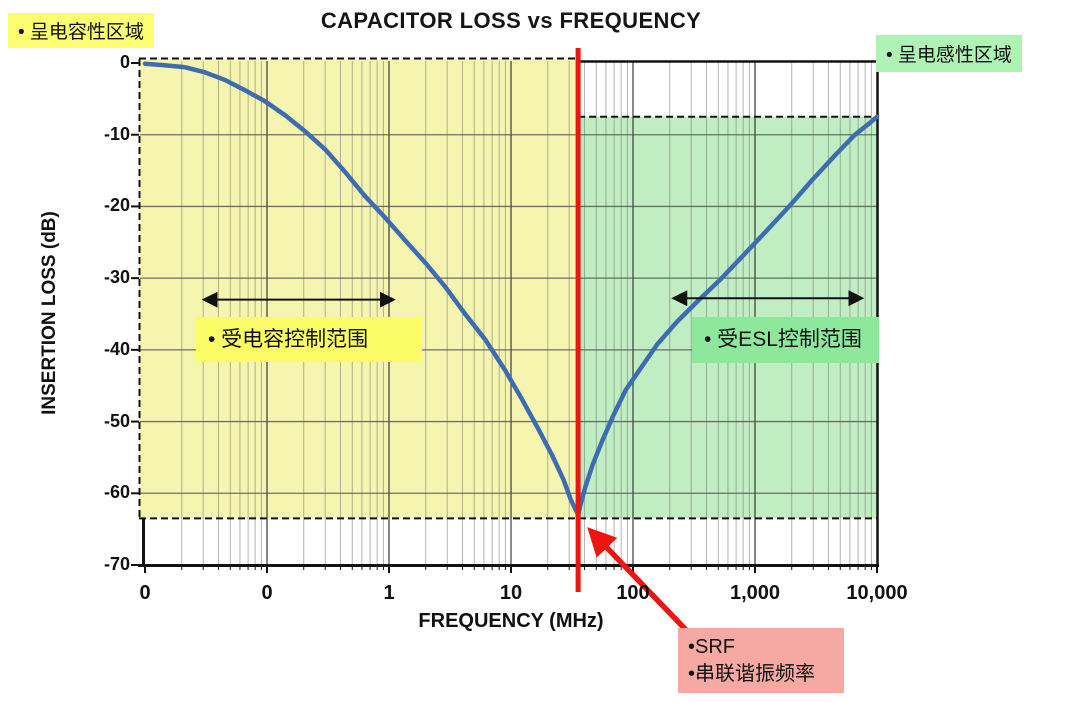 The height and width of the screenshot is (703, 1080). Describe the element at coordinates (81, 30) in the screenshot. I see `capacitive-region-label: • 呈电容性区域` at that location.